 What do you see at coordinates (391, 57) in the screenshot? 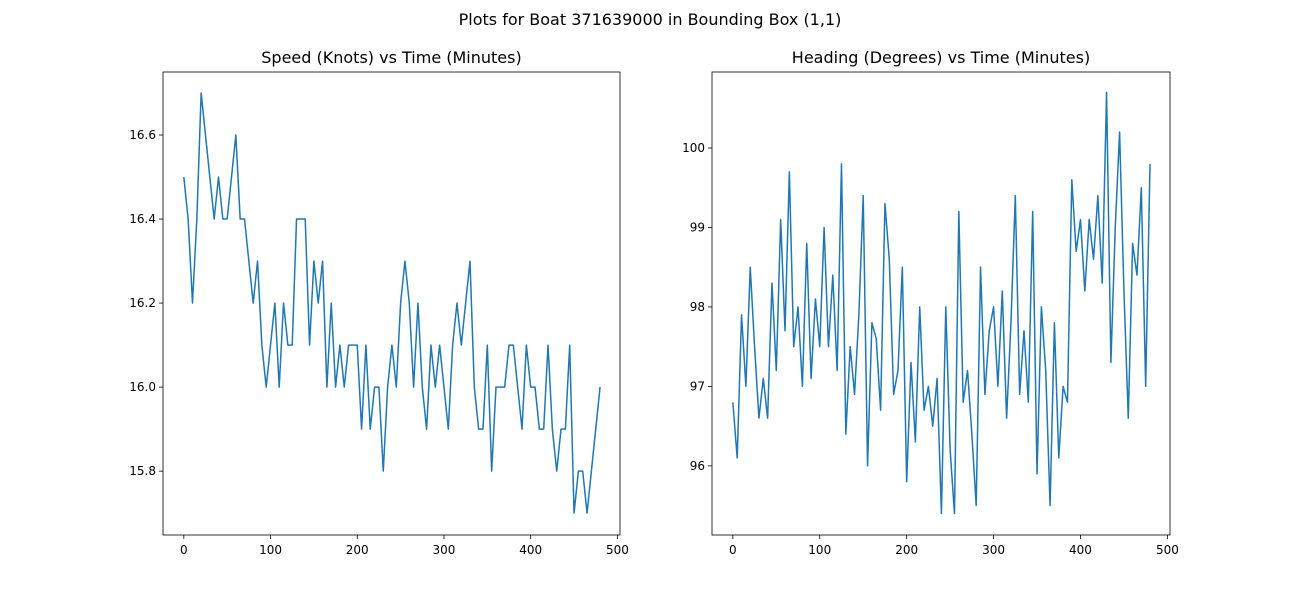
I see `subplot-title: Speed (Knots) vs Time (Minutes)` at bounding box center [391, 57].